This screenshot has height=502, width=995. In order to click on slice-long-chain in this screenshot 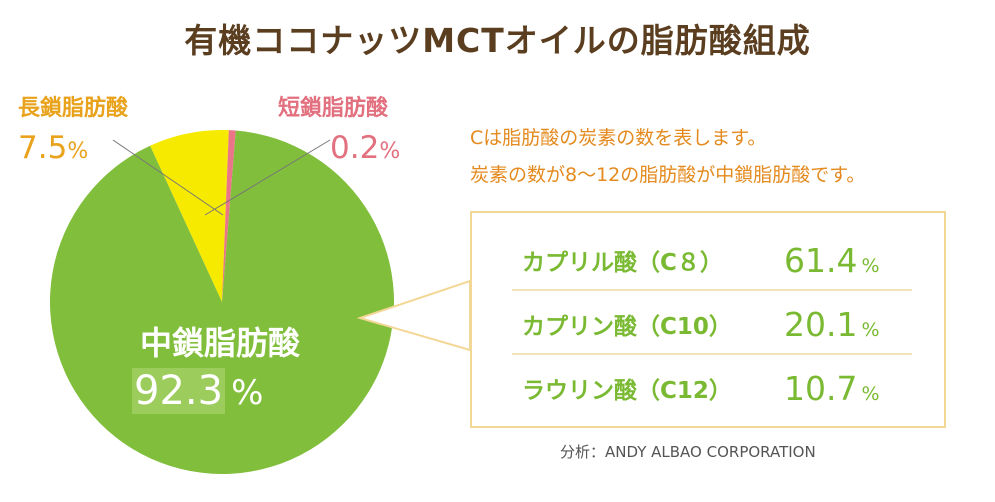, I will do `click(189, 216)`.